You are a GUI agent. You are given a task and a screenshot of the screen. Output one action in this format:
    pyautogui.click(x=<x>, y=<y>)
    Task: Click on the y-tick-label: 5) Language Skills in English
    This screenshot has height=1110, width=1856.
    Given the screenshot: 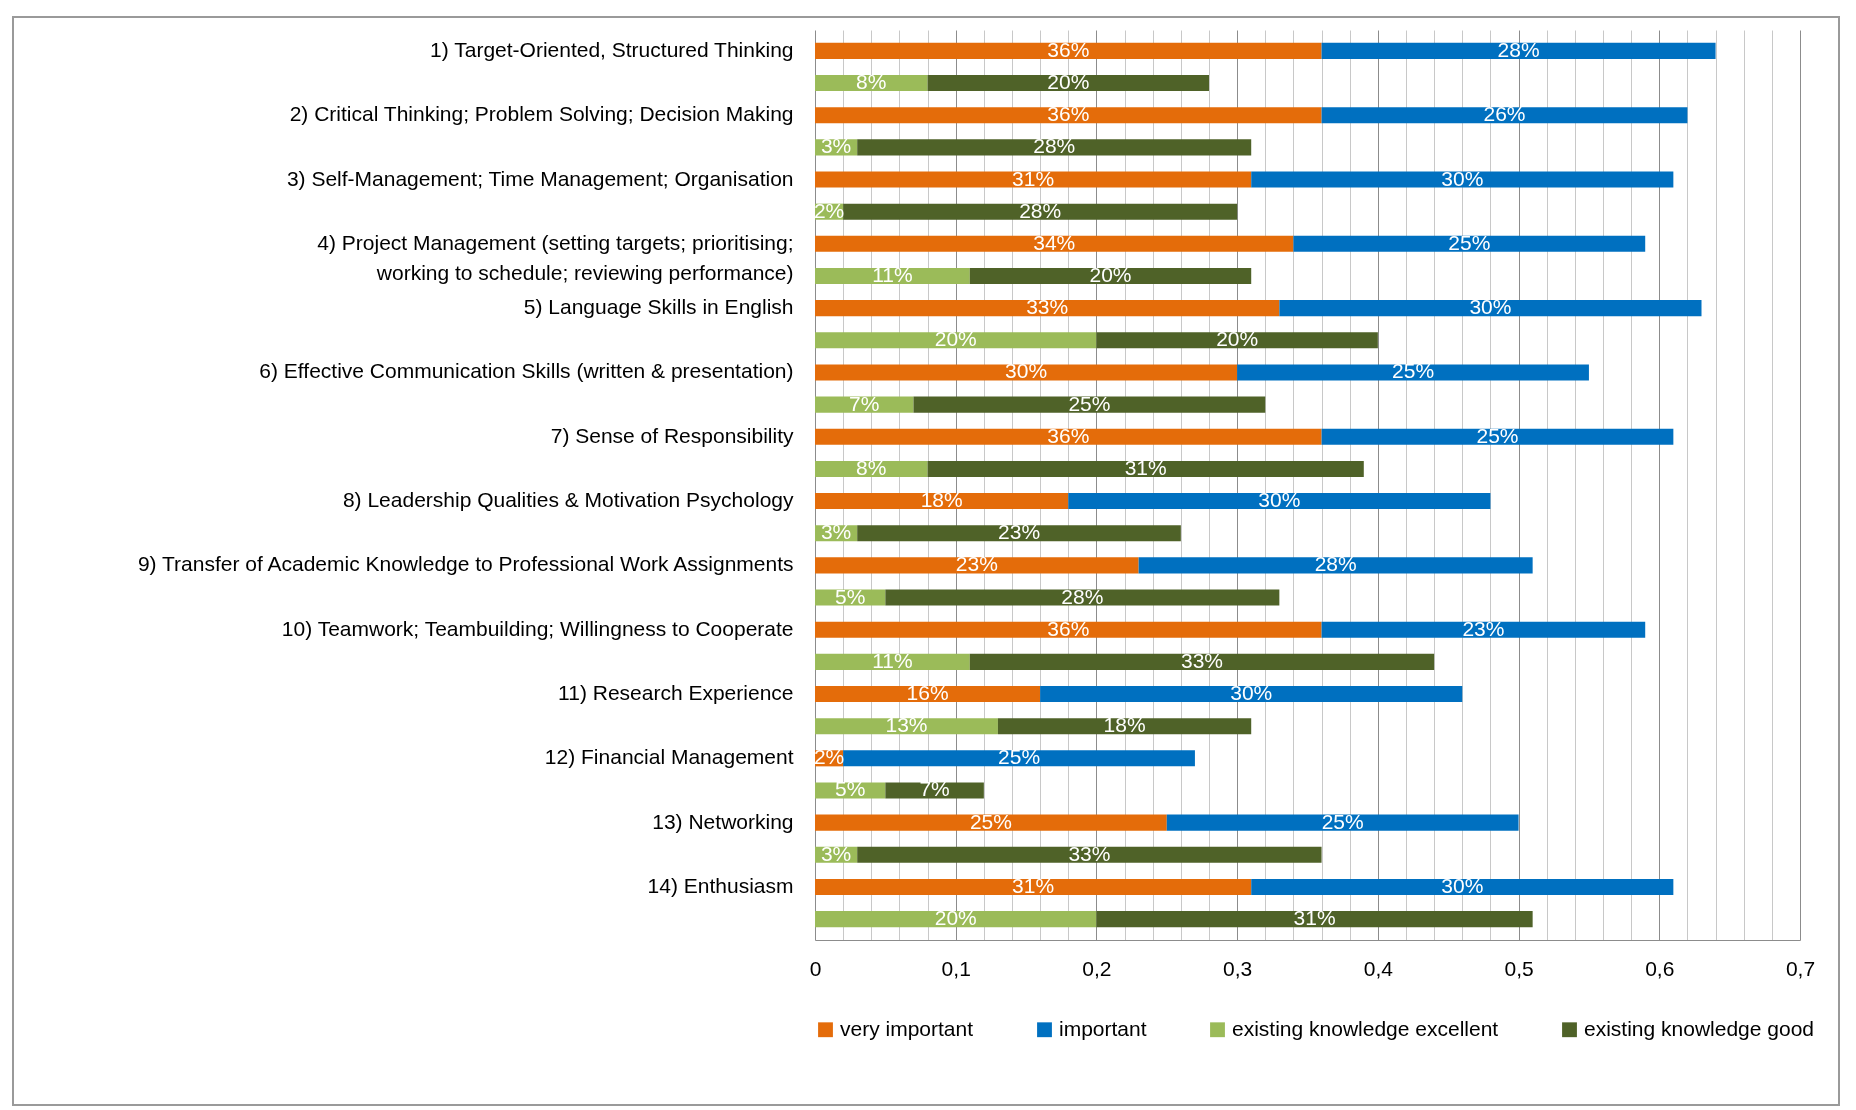 What is the action you would take?
    pyautogui.click(x=658, y=307)
    